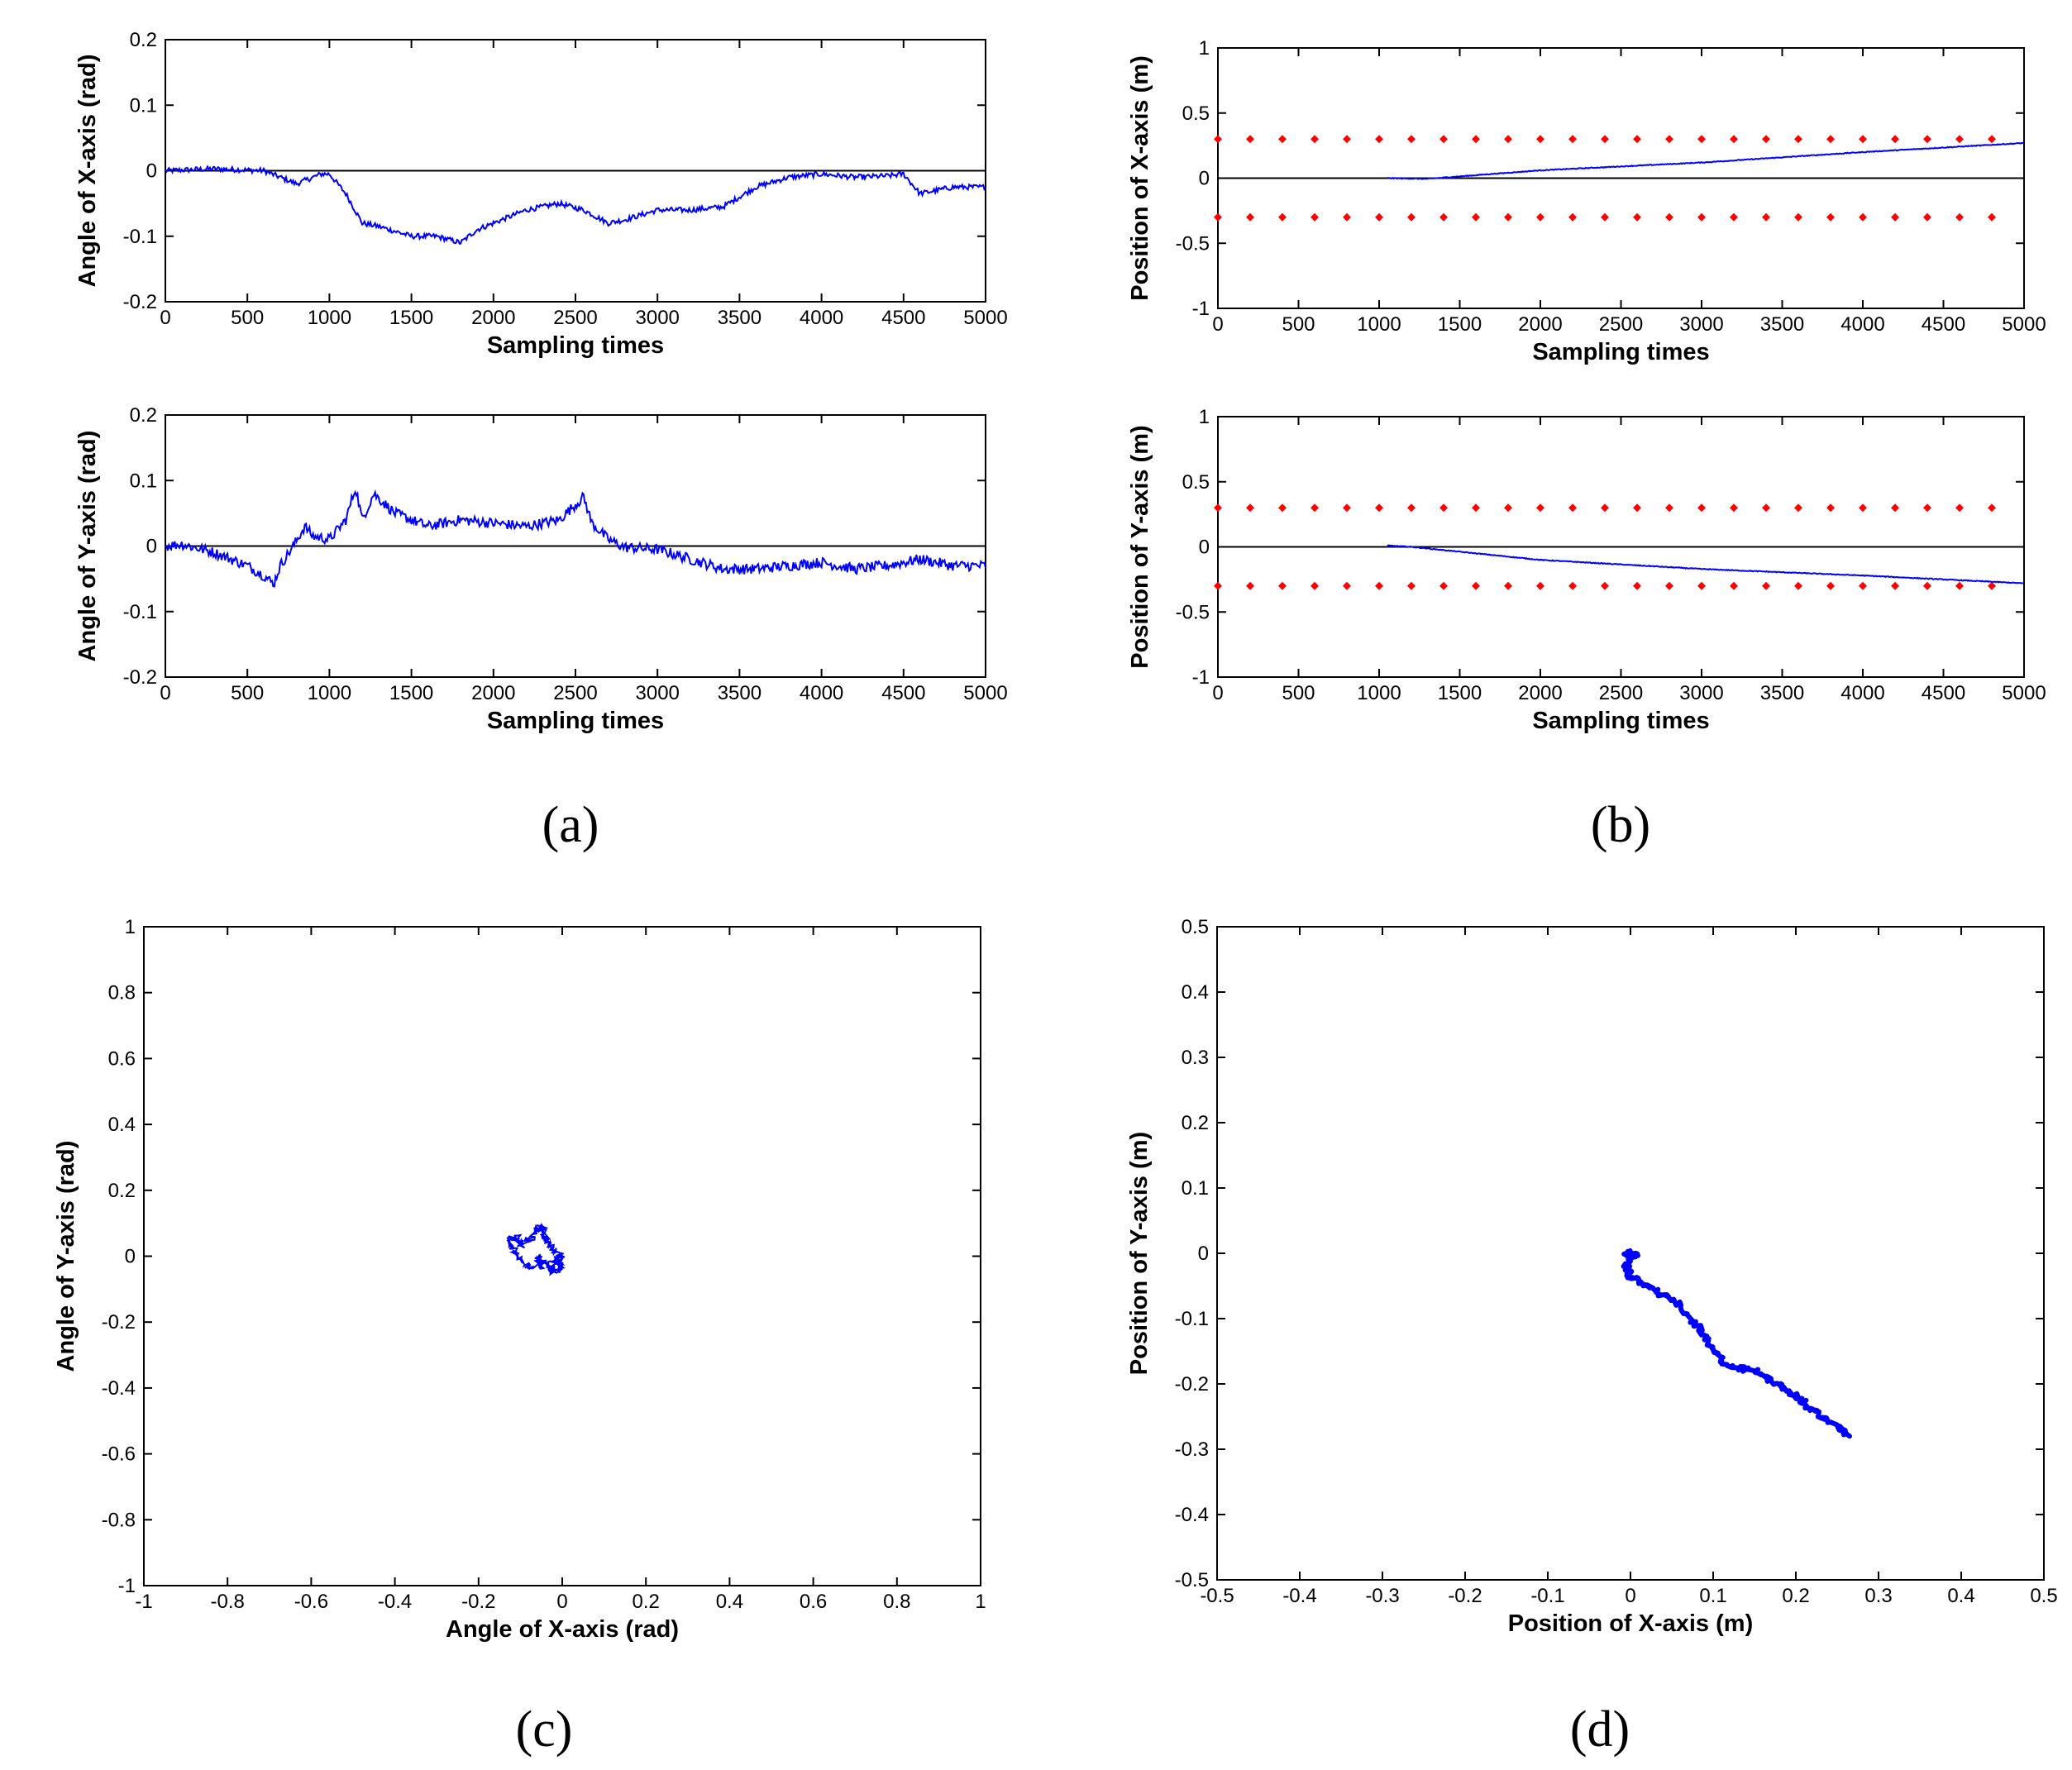 Image resolution: width=2072 pixels, height=1770 pixels. What do you see at coordinates (1736, 1343) in the screenshot?
I see `series-line-trajectory-position` at bounding box center [1736, 1343].